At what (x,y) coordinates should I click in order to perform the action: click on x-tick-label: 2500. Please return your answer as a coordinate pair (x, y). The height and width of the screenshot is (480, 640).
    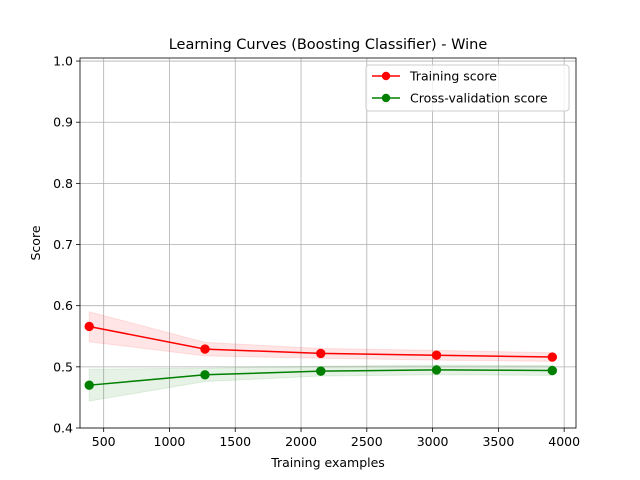
    Looking at the image, I should click on (367, 441).